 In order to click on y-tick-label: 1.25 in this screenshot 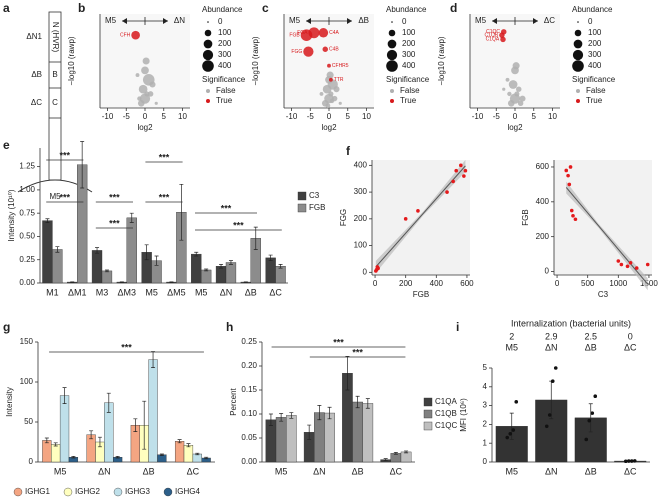, I will do `click(27, 166)`.